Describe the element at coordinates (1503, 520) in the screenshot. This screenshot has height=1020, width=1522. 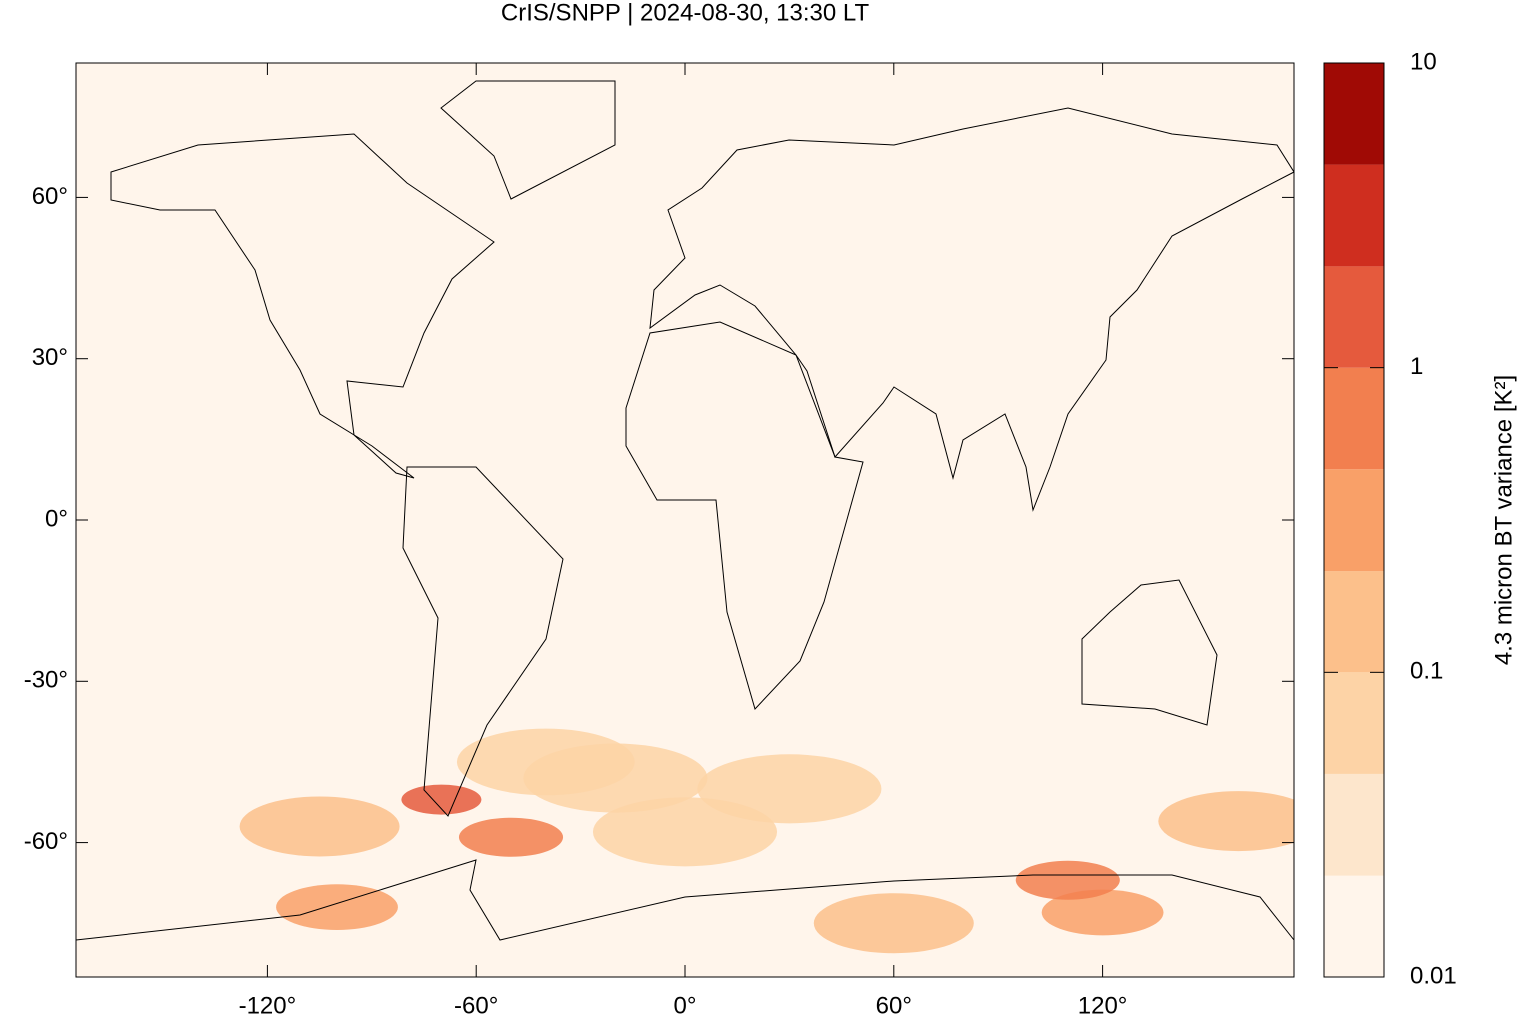
I see `colorbar-label: 4.3 micron BT variance [K²]` at that location.